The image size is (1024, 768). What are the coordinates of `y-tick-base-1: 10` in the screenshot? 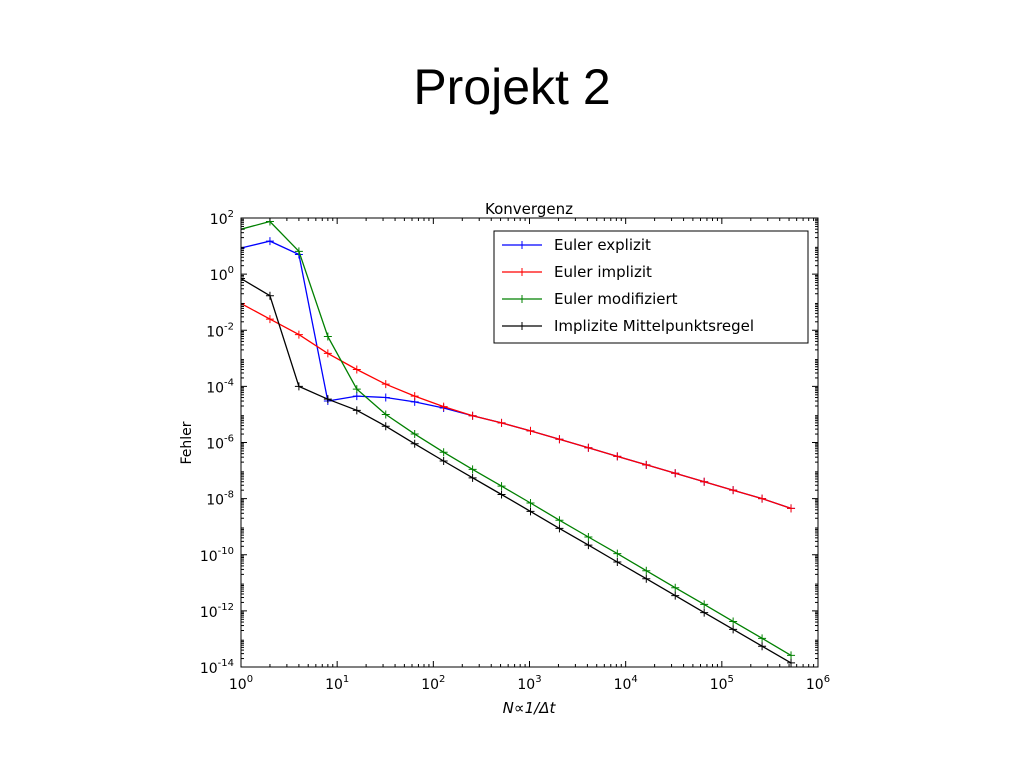 It's located at (219, 276).